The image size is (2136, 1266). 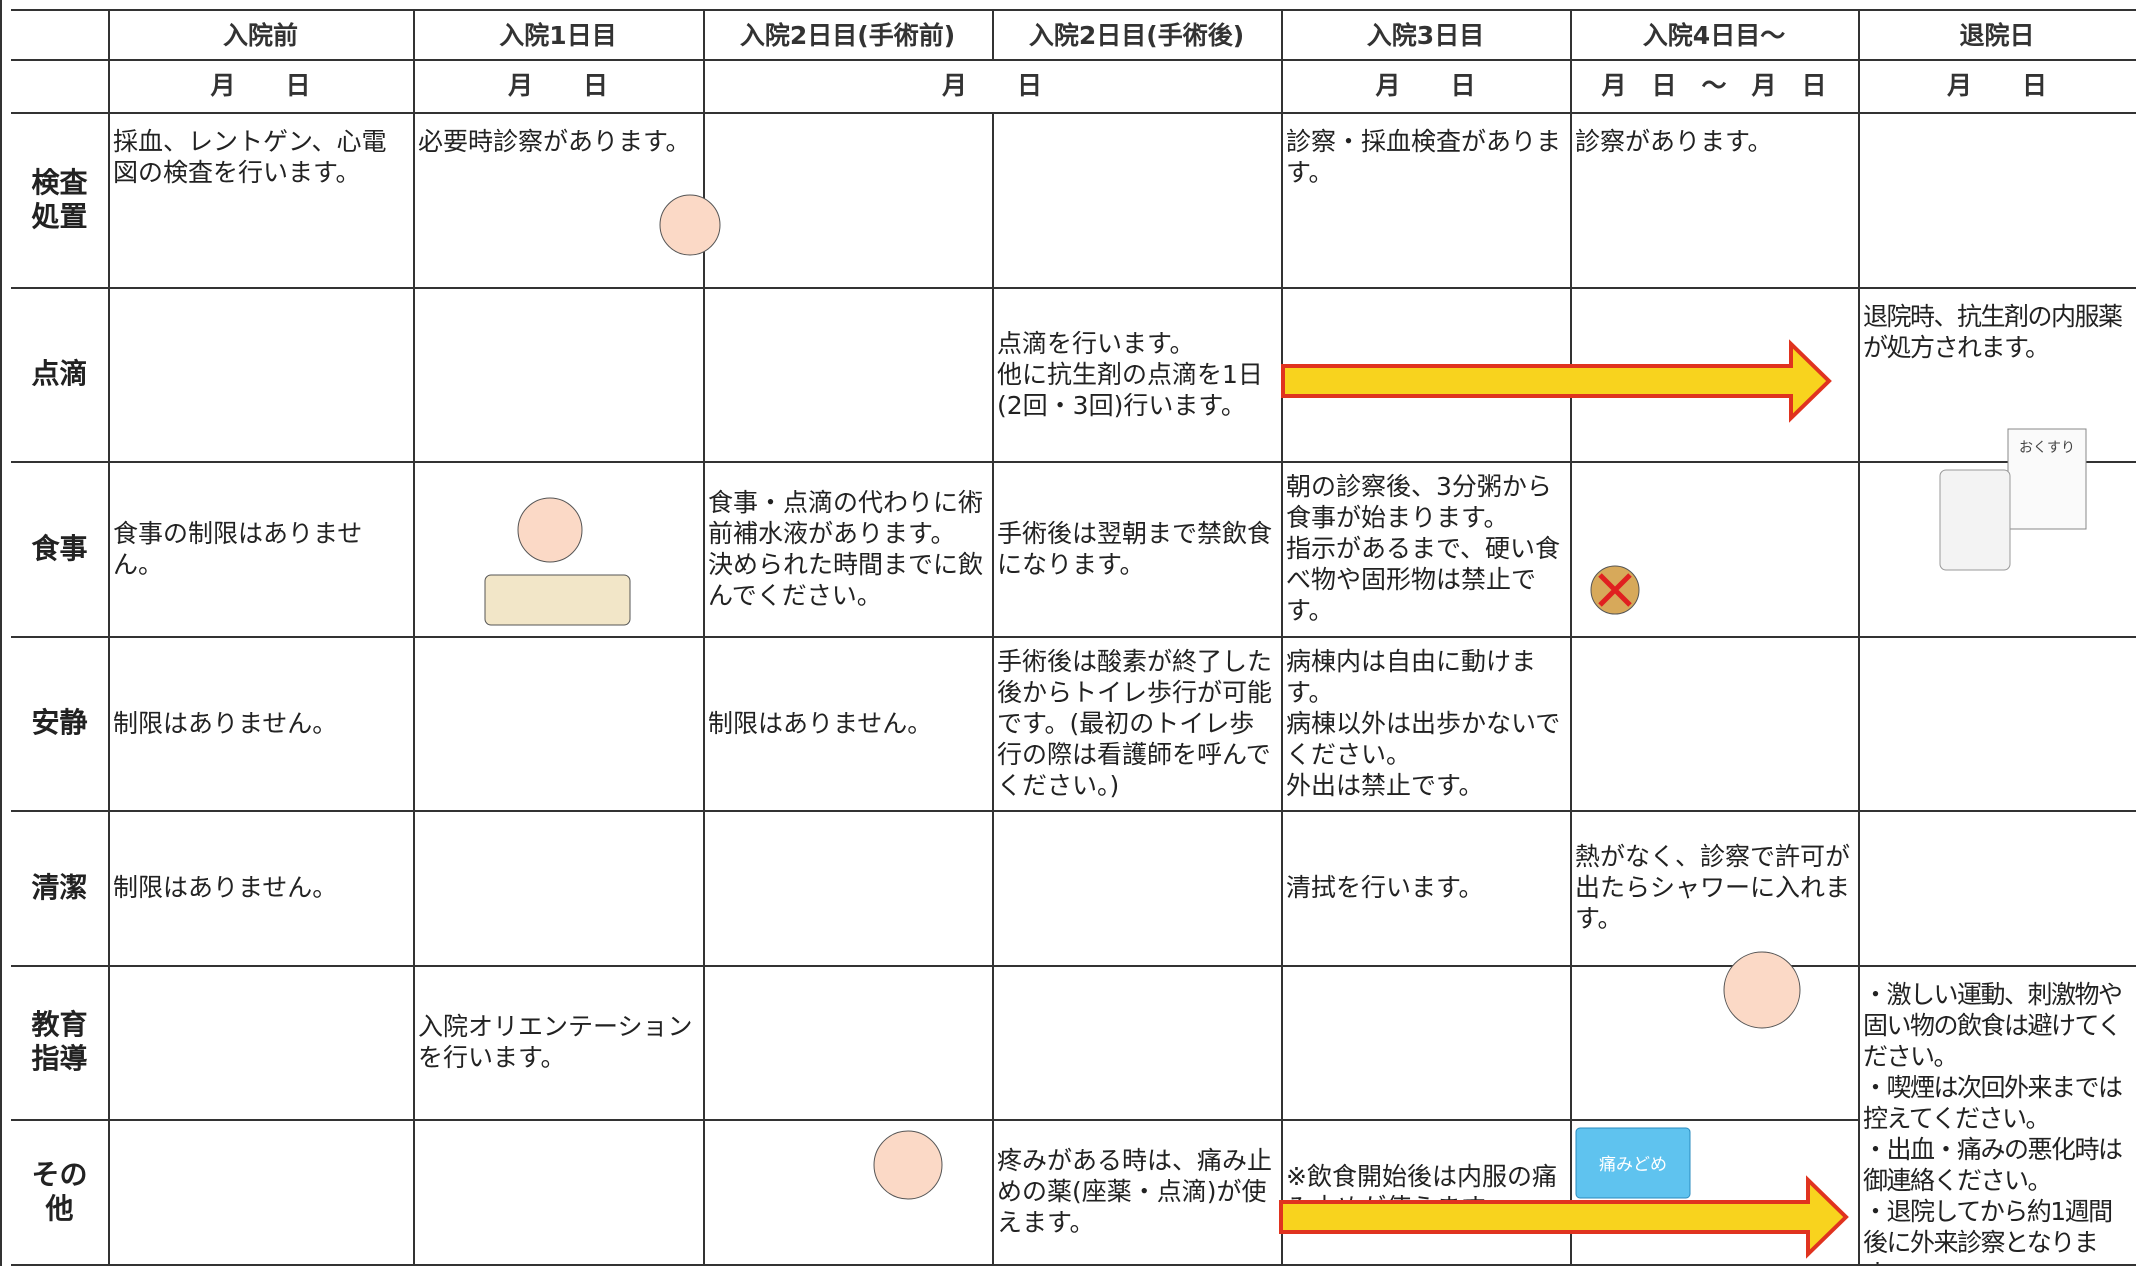 What do you see at coordinates (848, 35) in the screenshot?
I see `column-header: 入院2日目(手術前)` at bounding box center [848, 35].